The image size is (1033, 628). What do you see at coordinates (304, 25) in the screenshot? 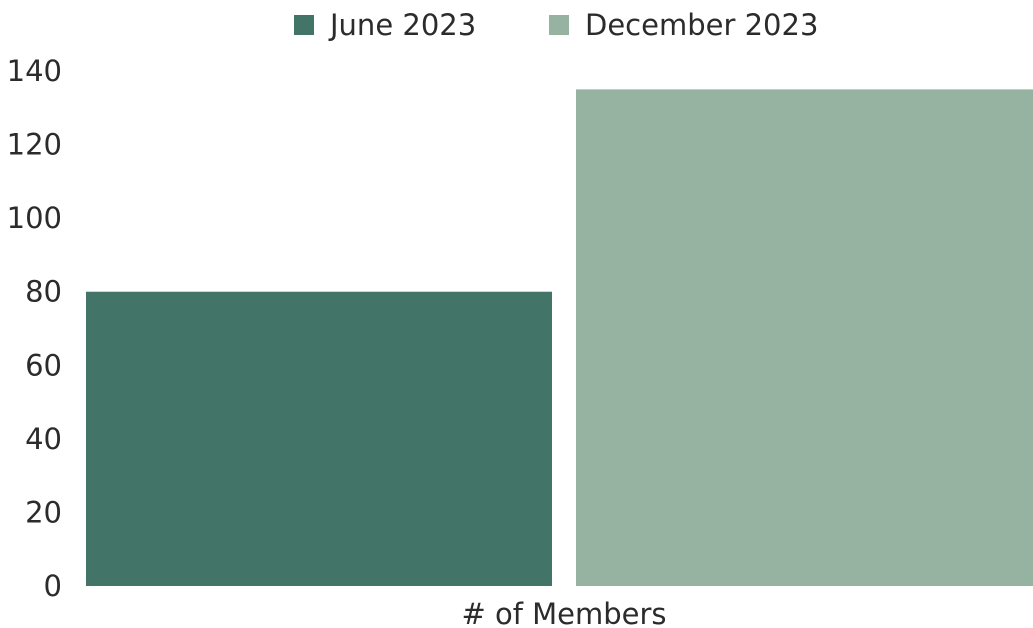
I see `legend-swatch-june-2023` at bounding box center [304, 25].